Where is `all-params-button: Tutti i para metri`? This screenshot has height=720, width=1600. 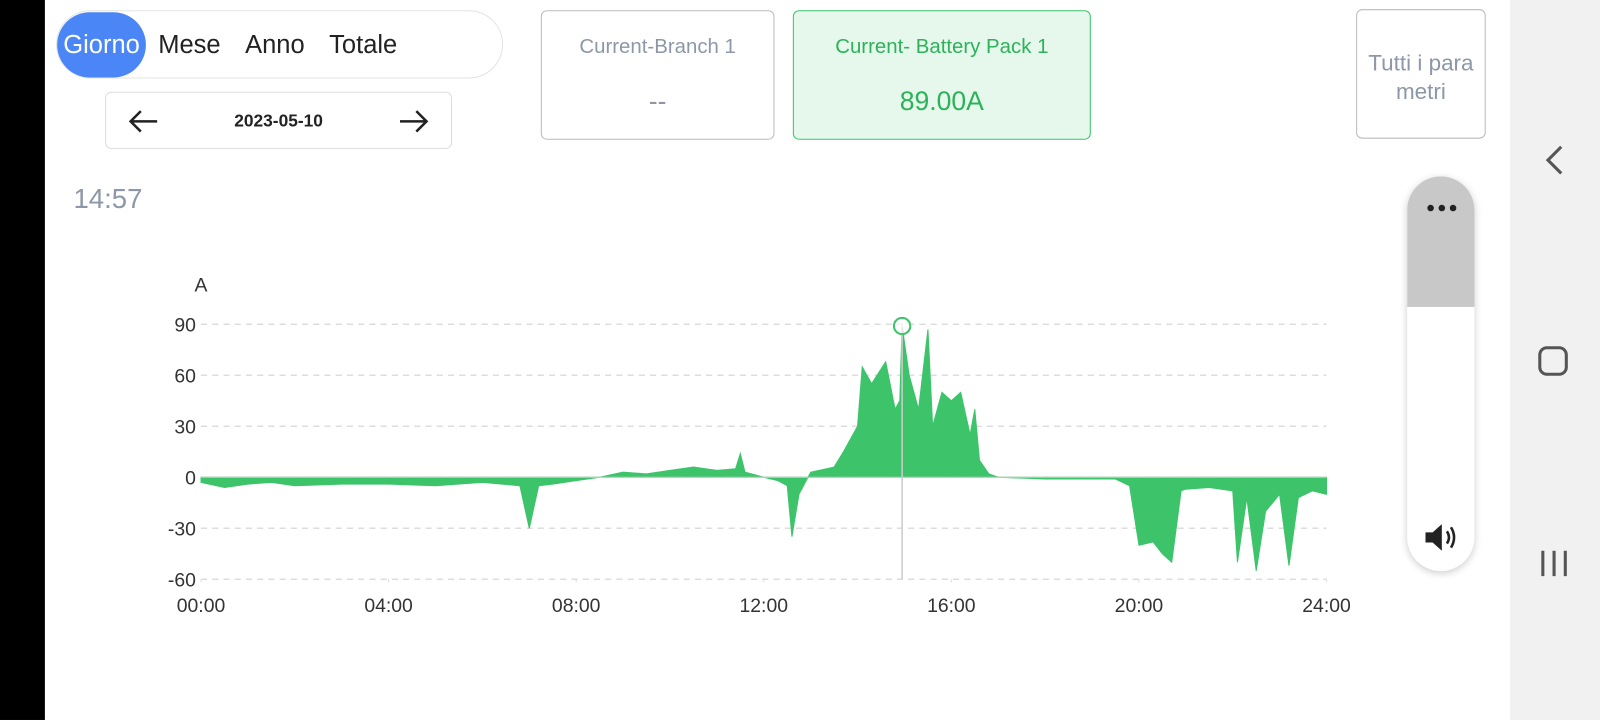 all-params-button: Tutti i para metri is located at coordinates (1421, 74).